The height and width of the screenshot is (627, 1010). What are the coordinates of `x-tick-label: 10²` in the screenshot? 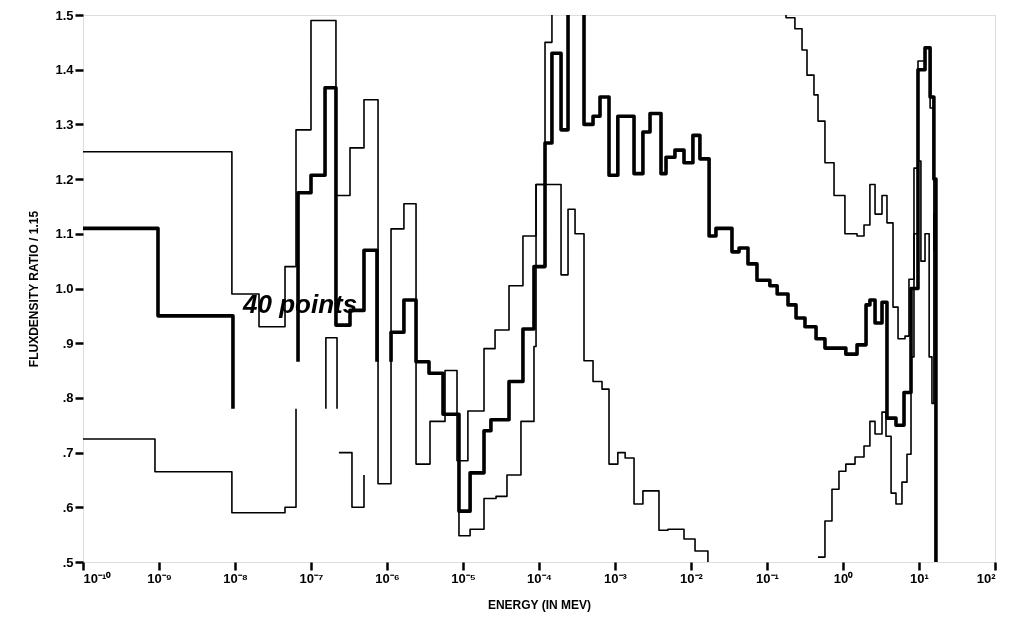 It's located at (986, 578).